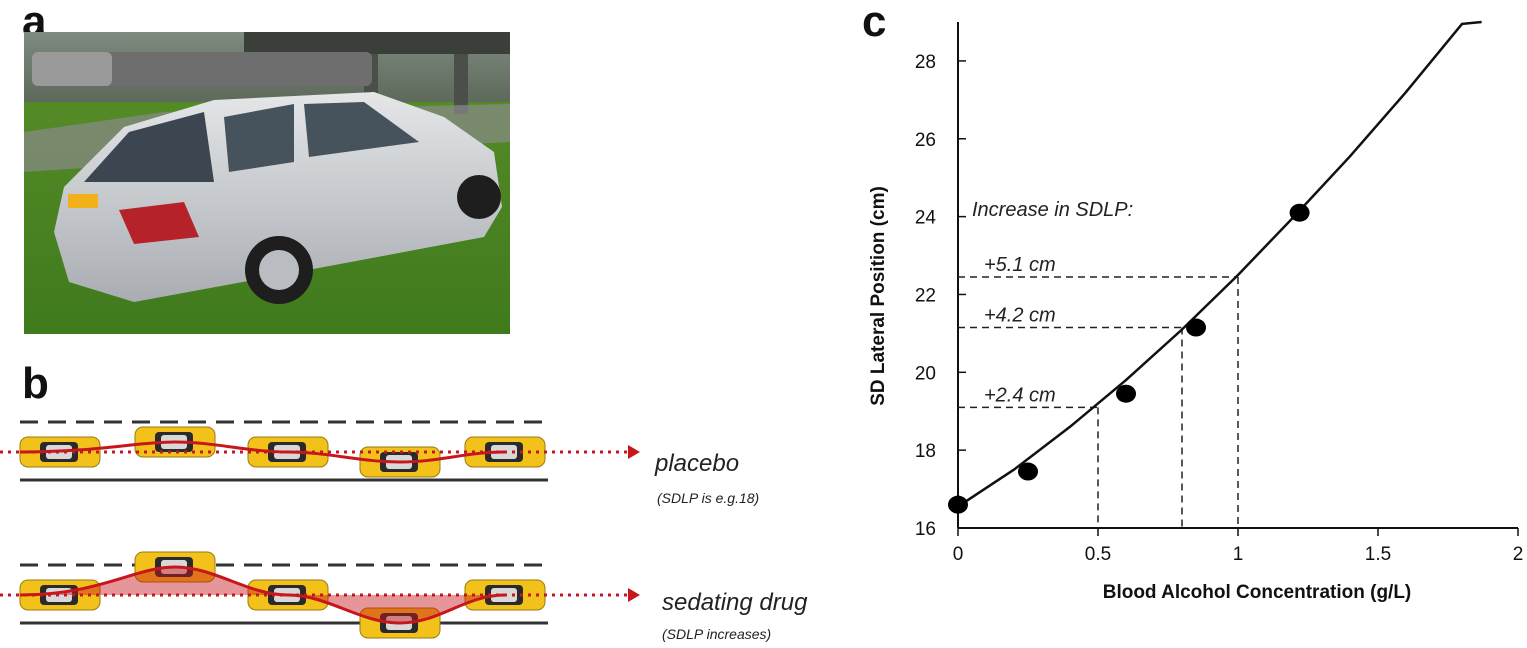  I want to click on annotation-title: Increase in SDLP:, so click(1052, 210).